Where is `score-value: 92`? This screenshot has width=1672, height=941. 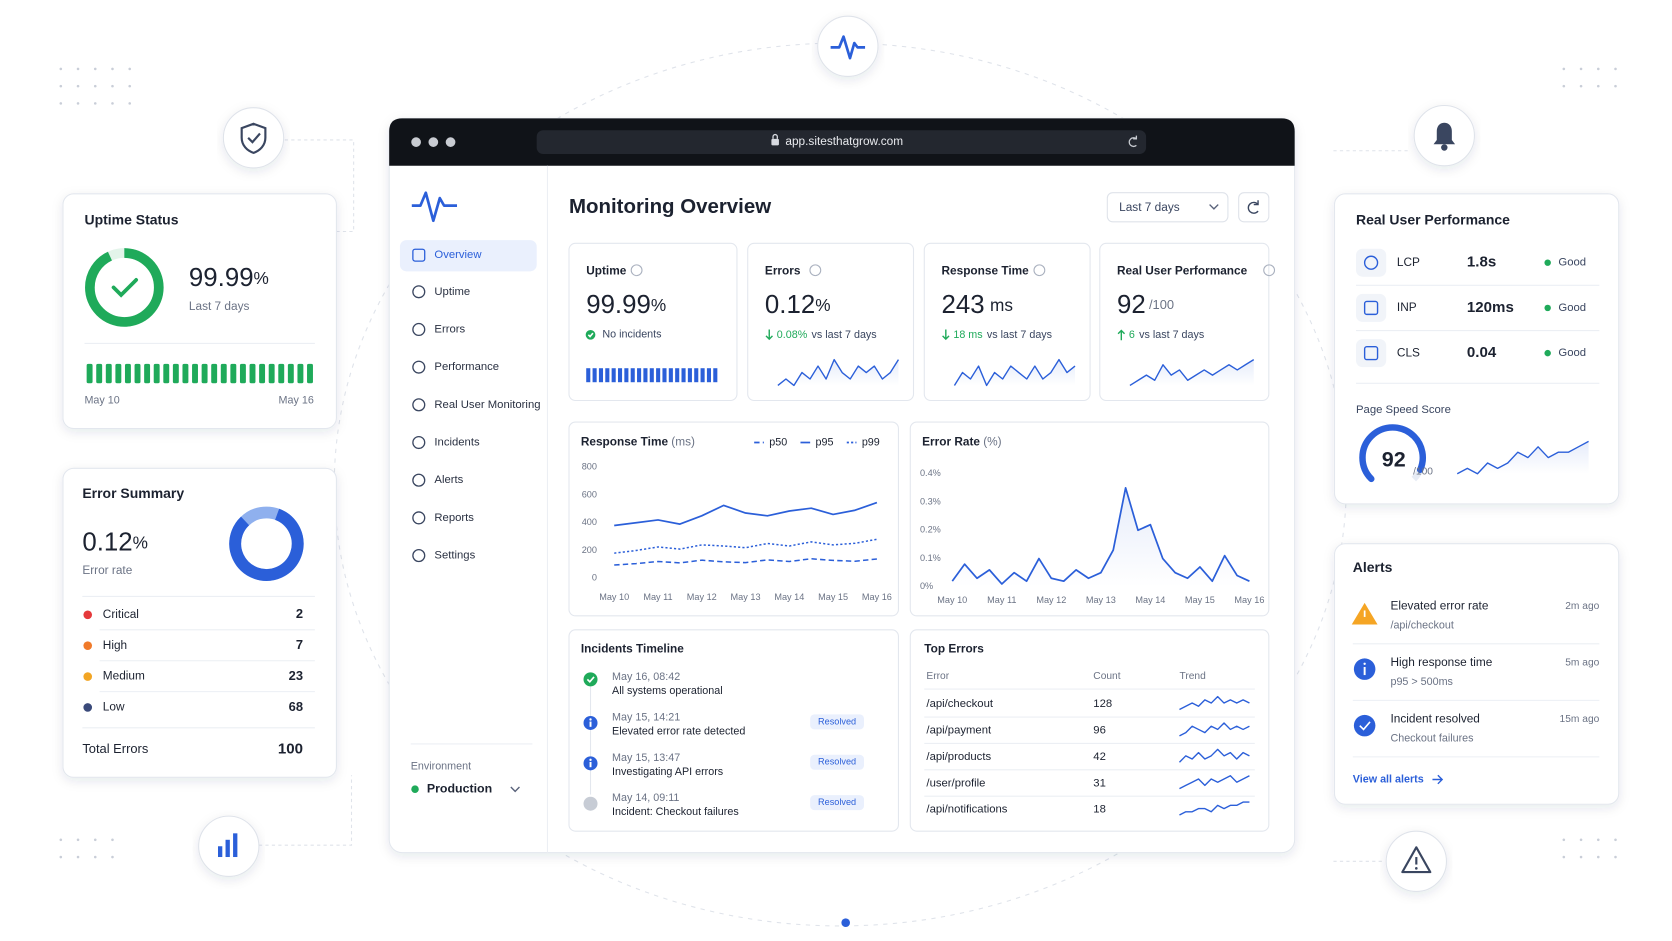
score-value: 92 is located at coordinates (1394, 459).